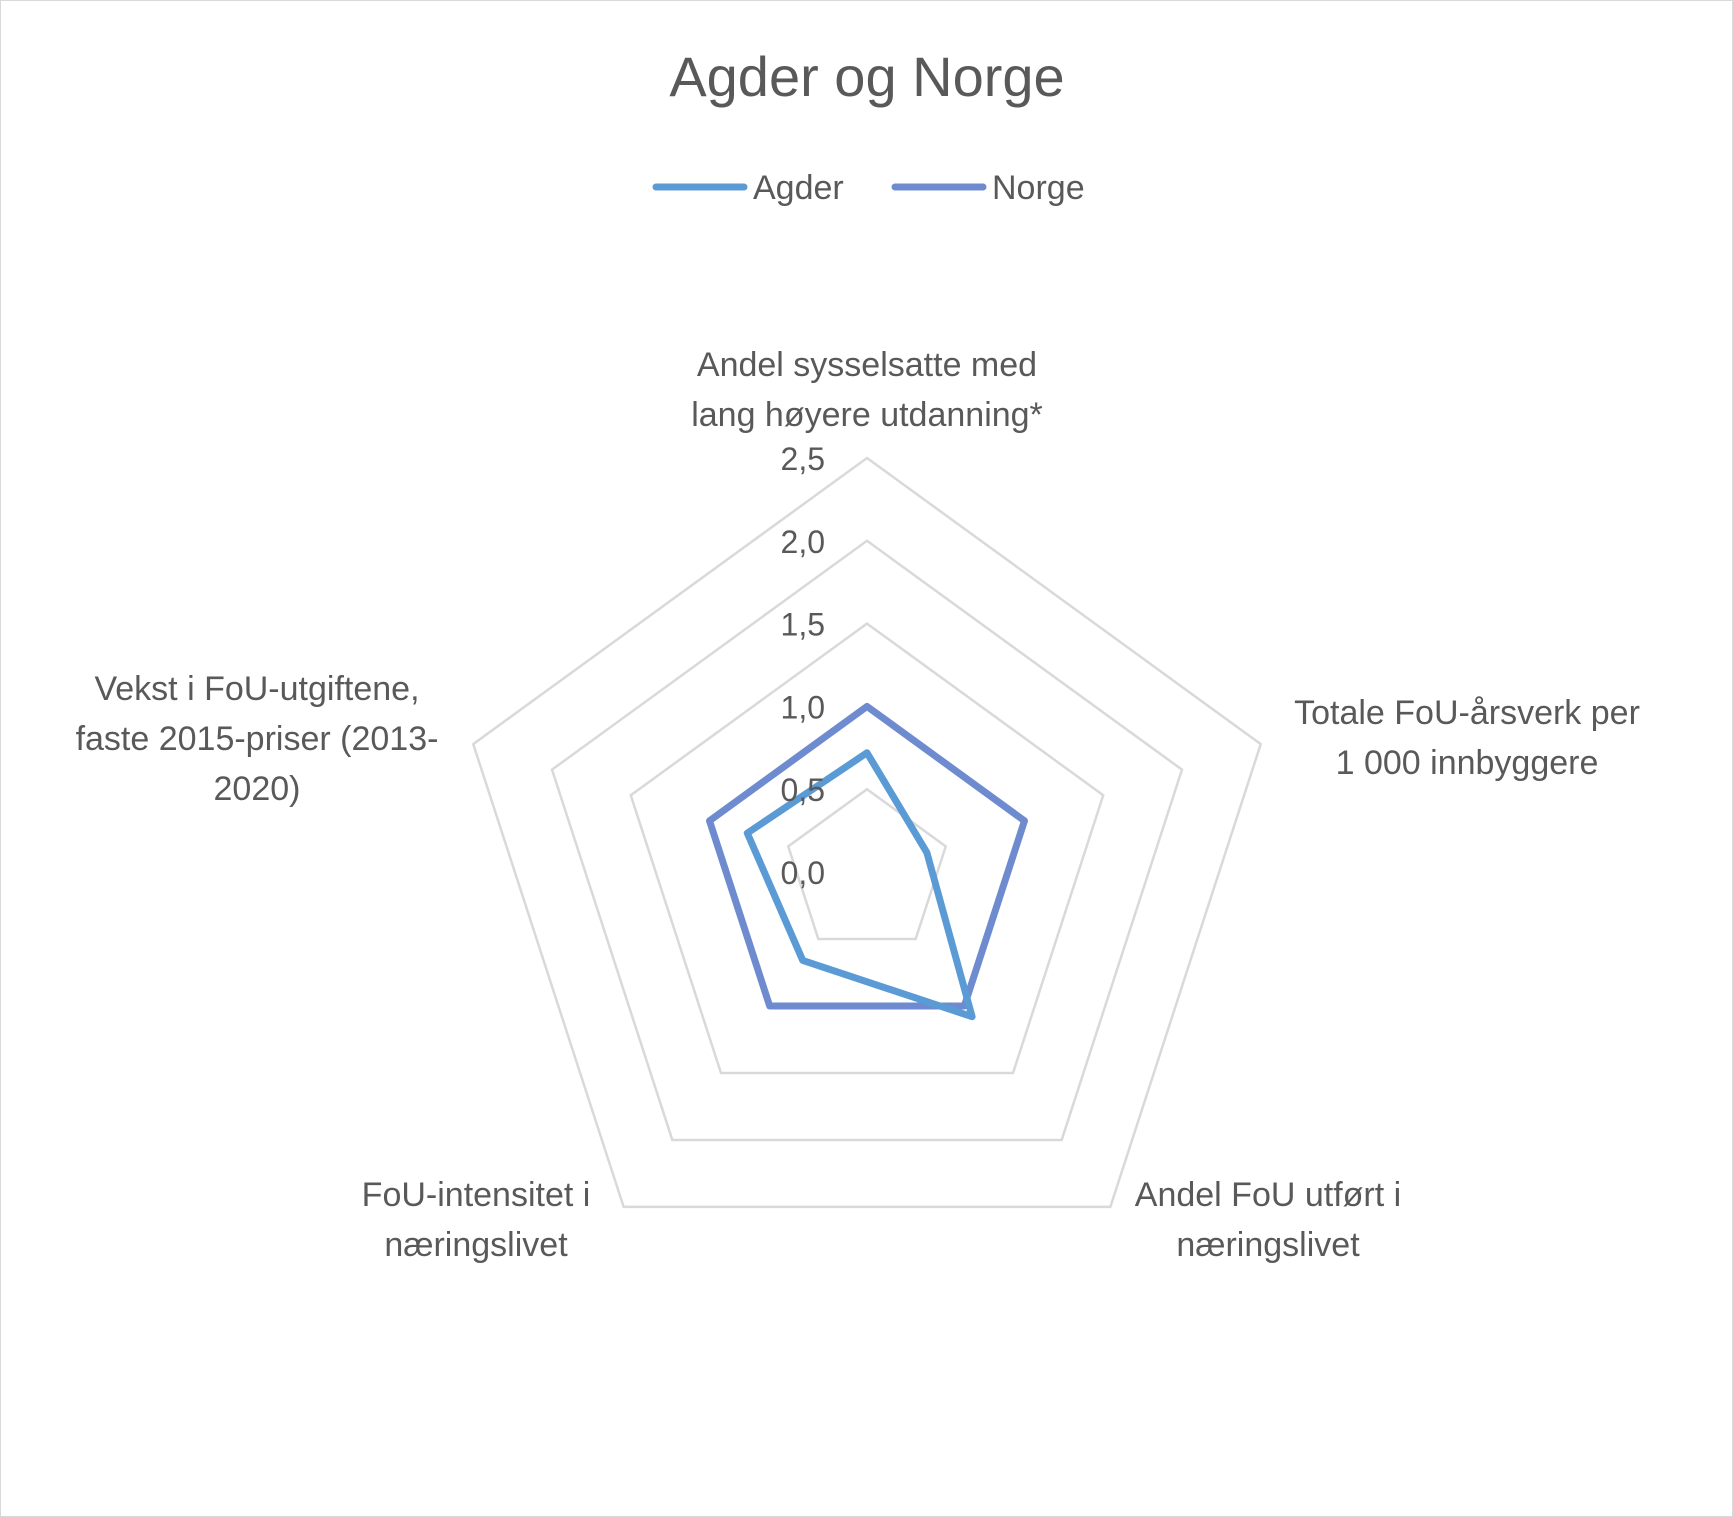 Image resolution: width=1733 pixels, height=1517 pixels. Describe the element at coordinates (748, 188) in the screenshot. I see `legend-item-agder: Agder` at that location.